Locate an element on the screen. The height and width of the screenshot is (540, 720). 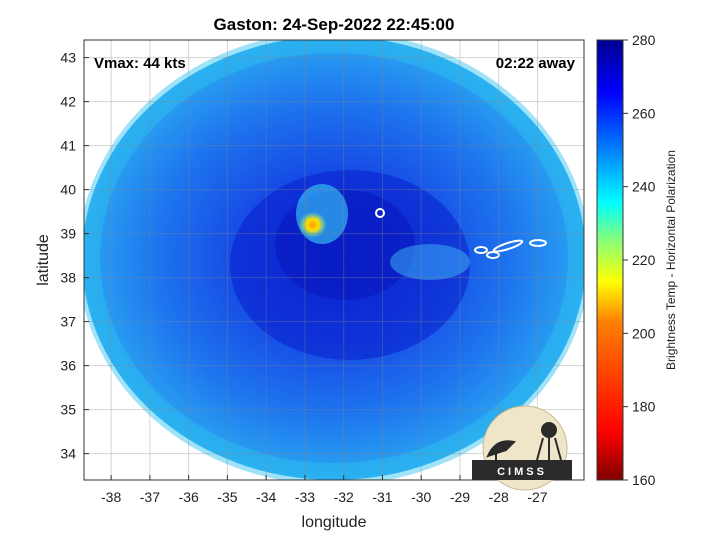
y-axis-label: latitude is located at coordinates (43, 260).